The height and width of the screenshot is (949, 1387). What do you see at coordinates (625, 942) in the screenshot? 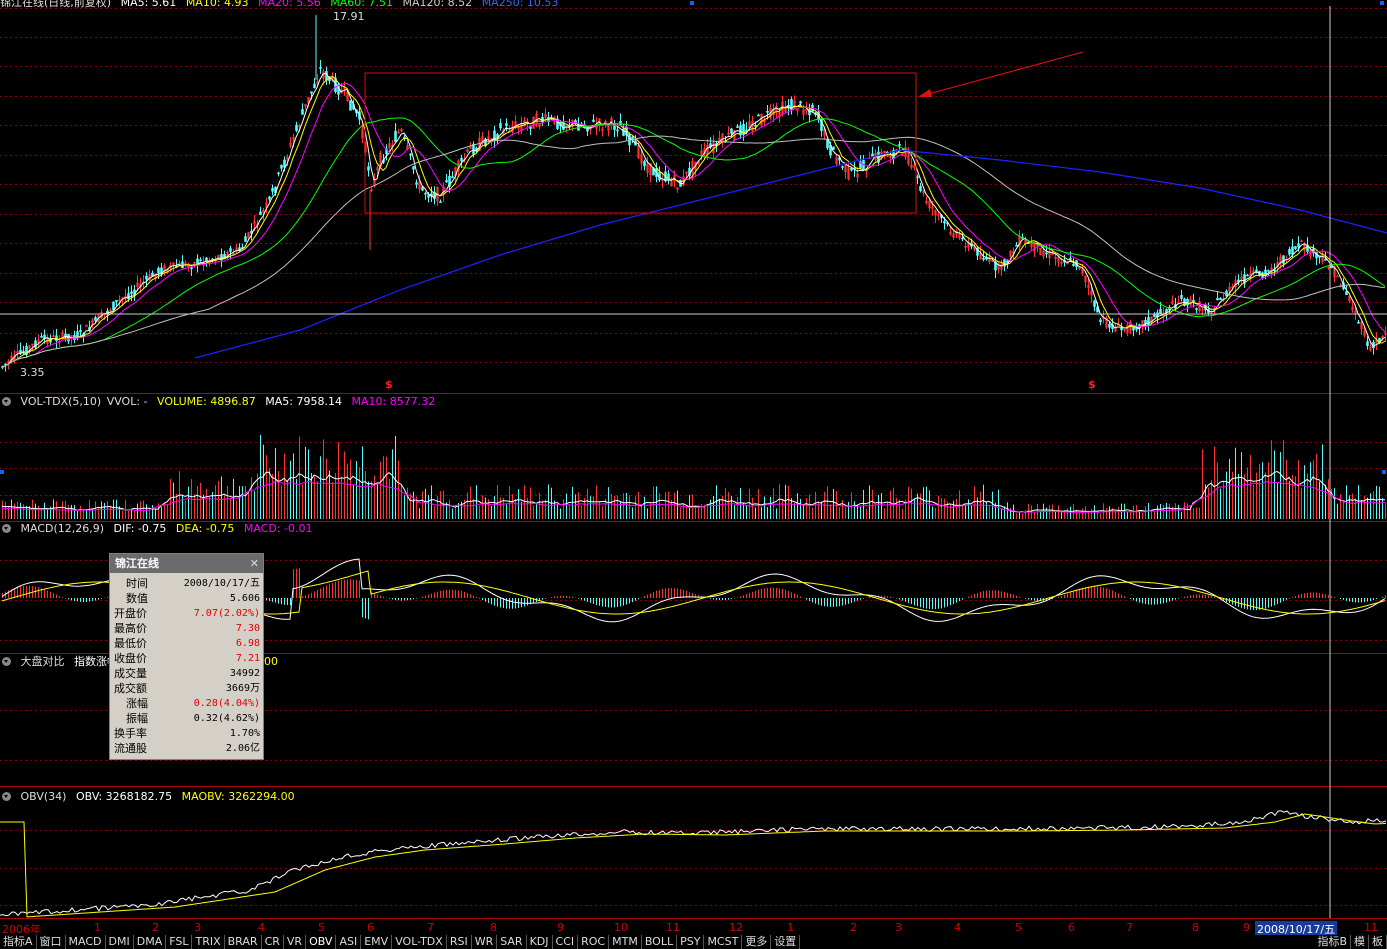
I see `indicator-tab: MTM` at bounding box center [625, 942].